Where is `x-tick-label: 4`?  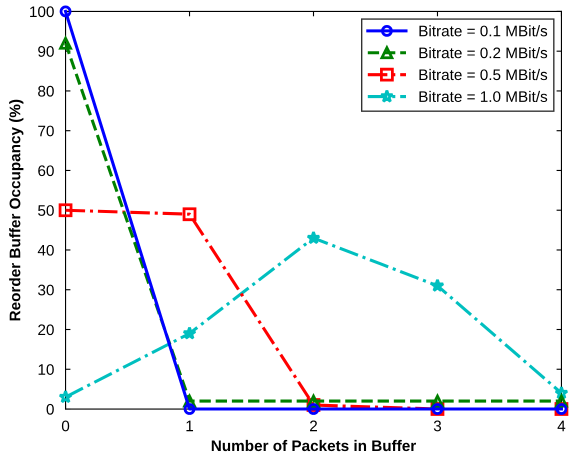
x-tick-label: 4 is located at coordinates (562, 426).